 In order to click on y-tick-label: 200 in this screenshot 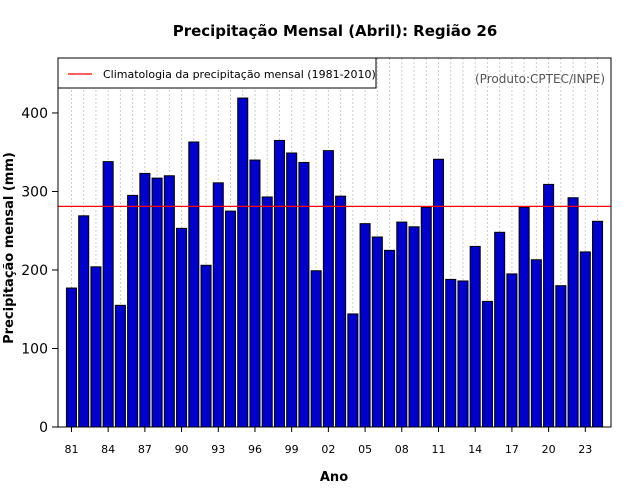, I will do `click(34, 271)`.